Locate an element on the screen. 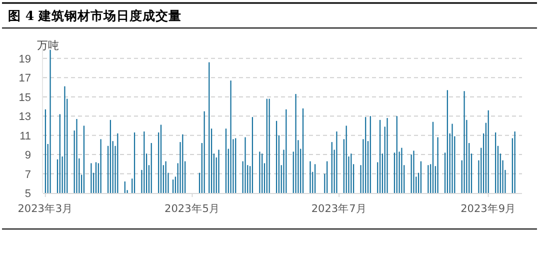  x-tick-label: 2023年3月 is located at coordinates (46, 209).